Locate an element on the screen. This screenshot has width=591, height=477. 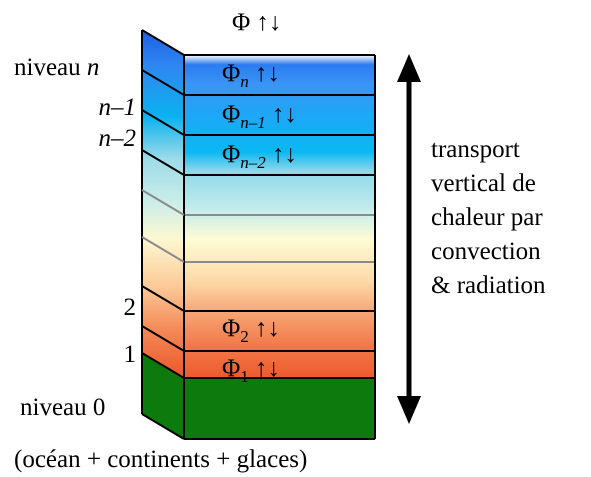
transport-line: & radiation is located at coordinates (488, 285).